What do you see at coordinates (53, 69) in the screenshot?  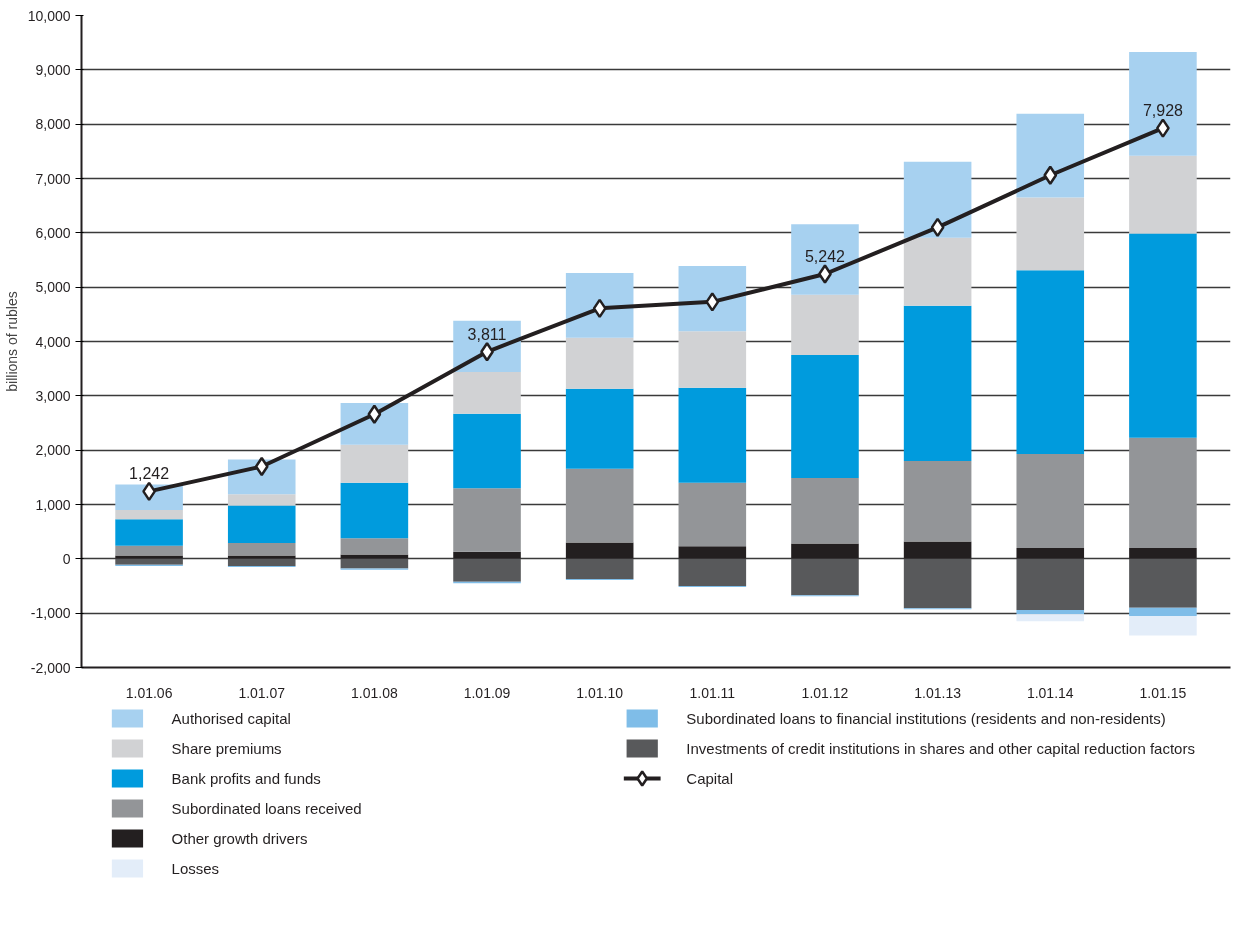 I see `y-tick-label: 9,000` at bounding box center [53, 69].